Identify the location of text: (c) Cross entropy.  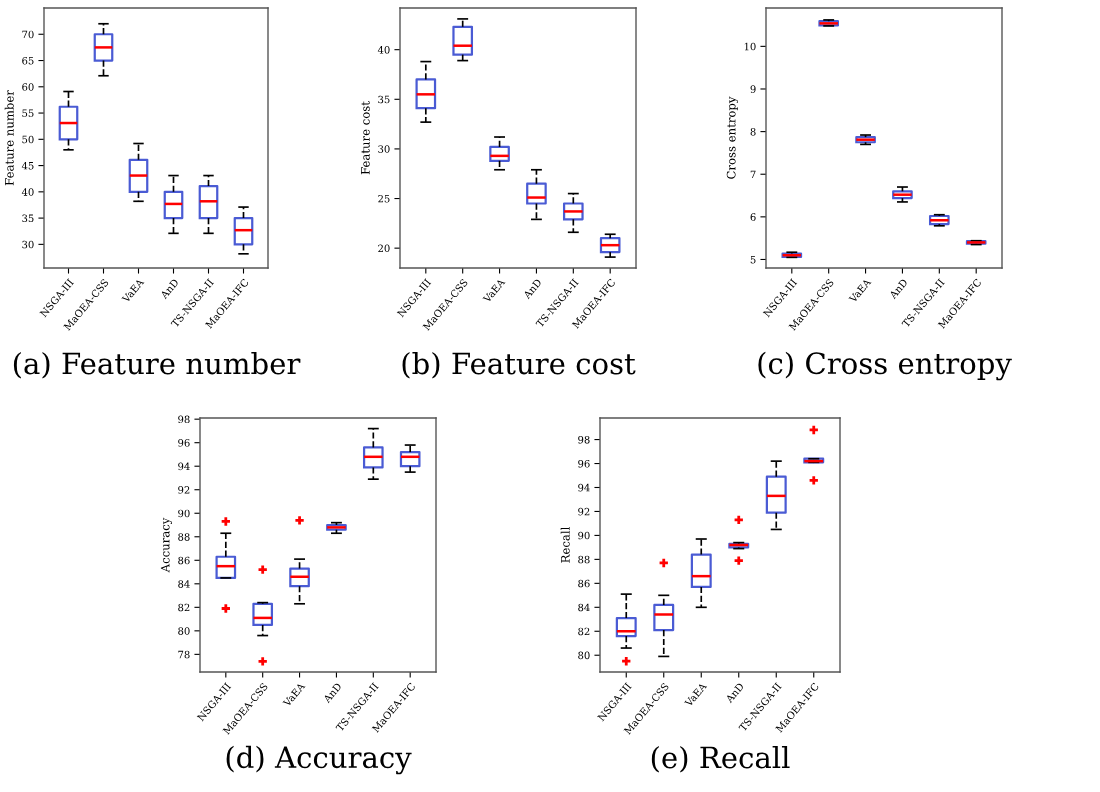
(885, 366).